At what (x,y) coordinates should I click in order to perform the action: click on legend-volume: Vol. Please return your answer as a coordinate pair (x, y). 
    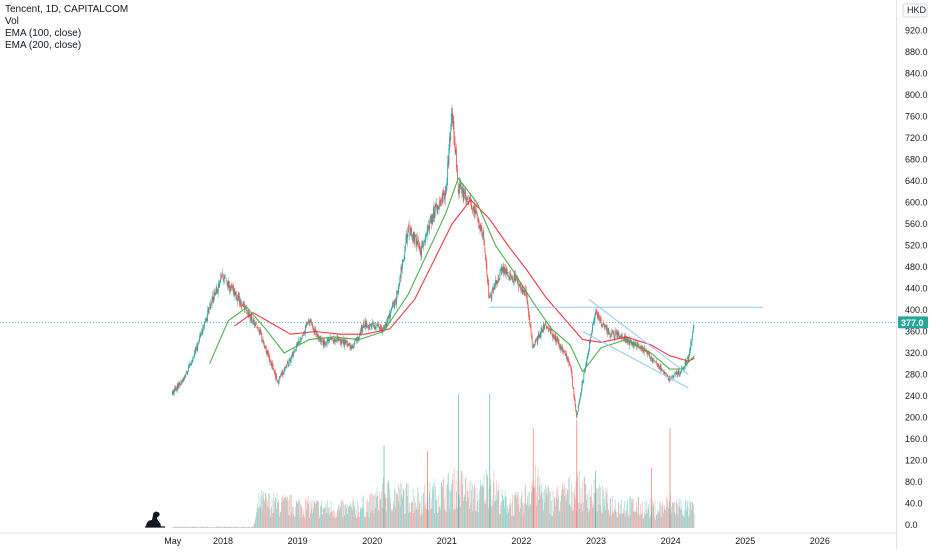
    Looking at the image, I should click on (66, 22).